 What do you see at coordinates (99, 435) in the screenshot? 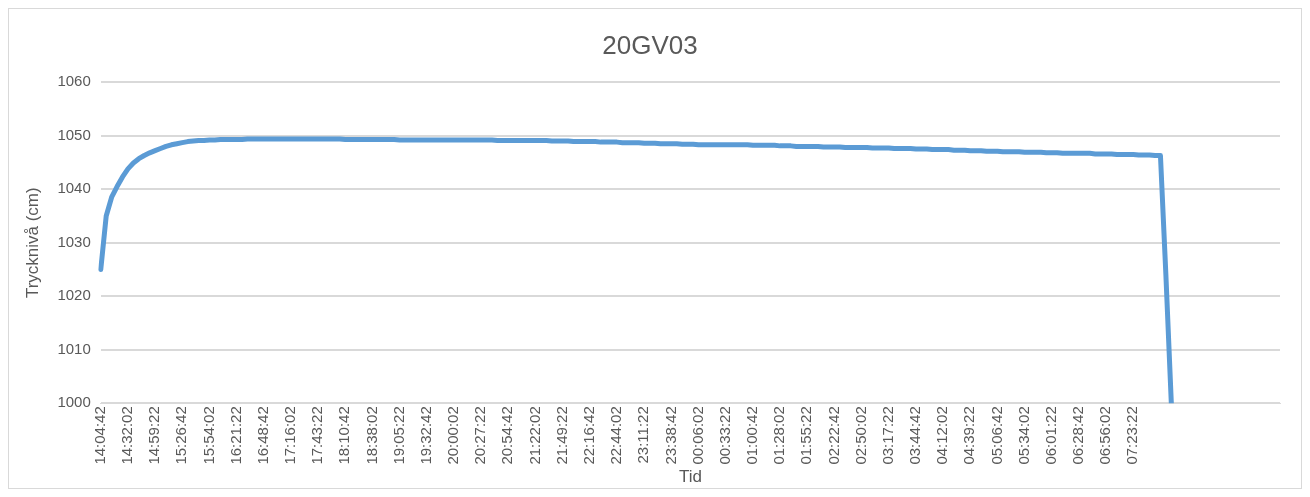
I see `x-tick-label: 14:04:42` at bounding box center [99, 435].